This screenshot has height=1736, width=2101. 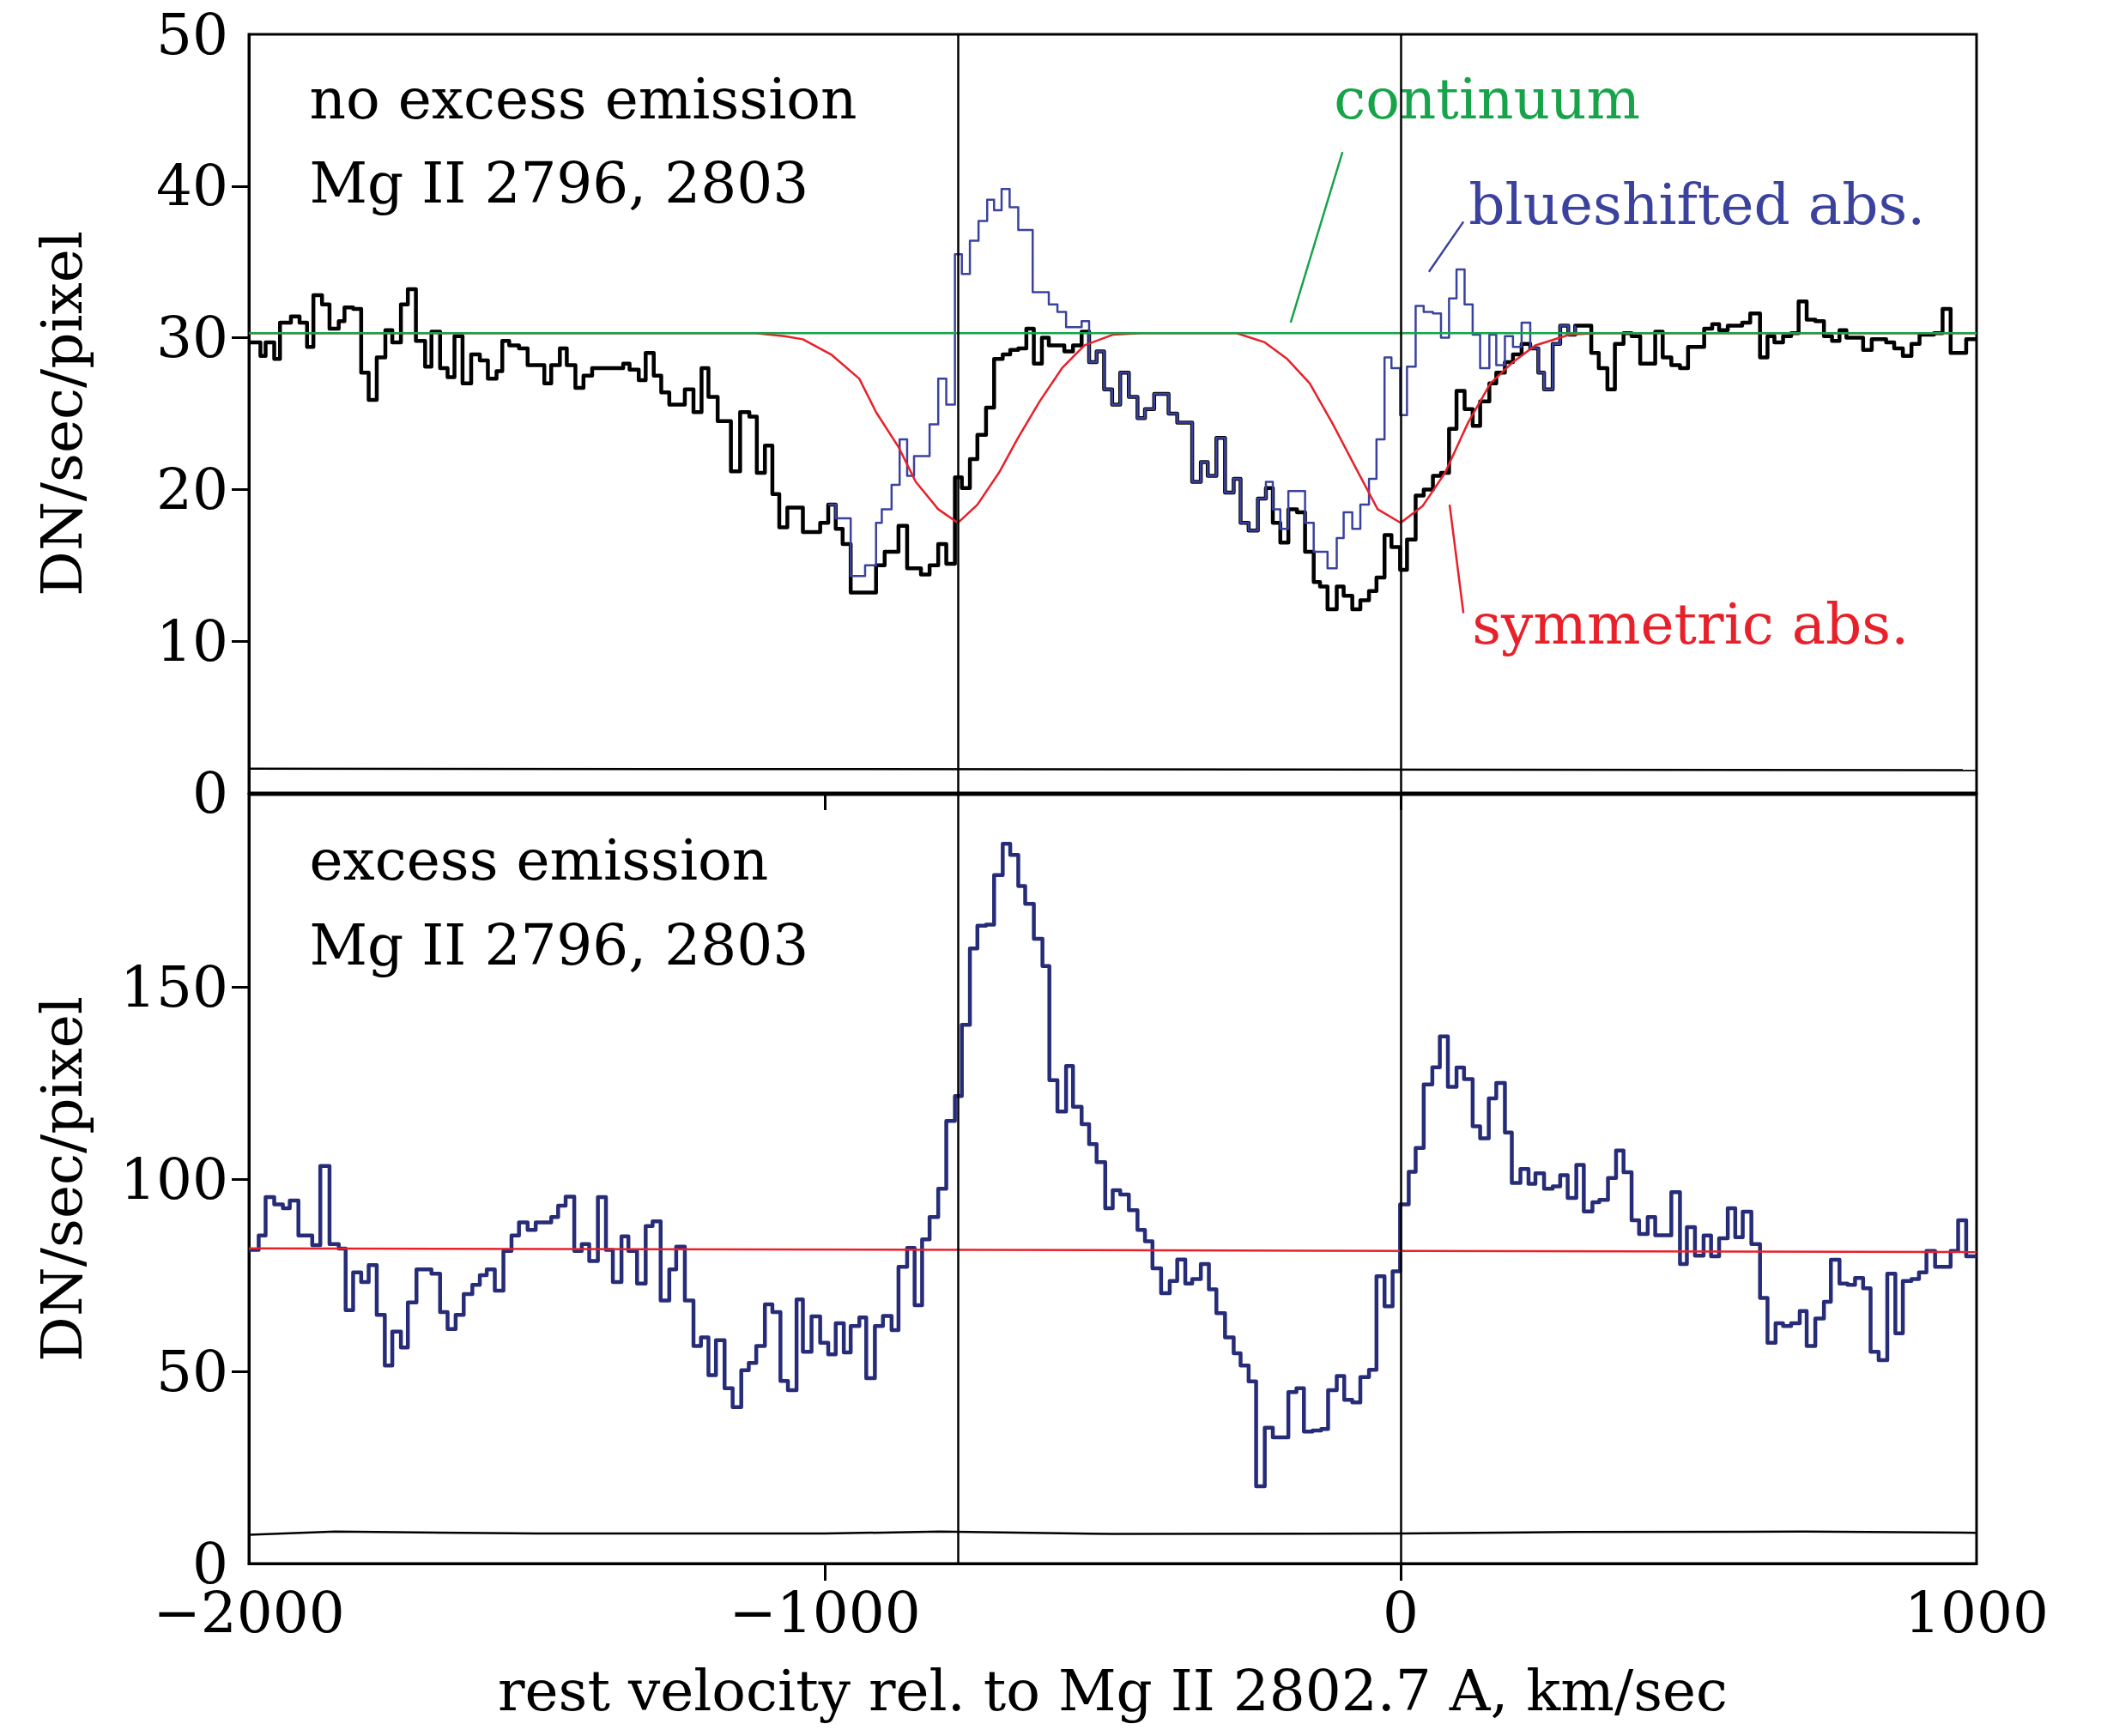 I want to click on x-tick-label: 0, so click(x=1401, y=1612).